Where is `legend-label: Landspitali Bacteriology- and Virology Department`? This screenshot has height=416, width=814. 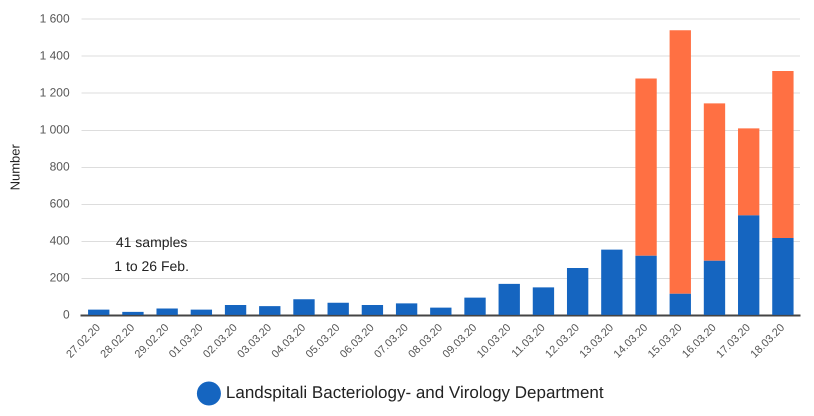 legend-label: Landspitali Bacteriology- and Virology Department is located at coordinates (415, 392).